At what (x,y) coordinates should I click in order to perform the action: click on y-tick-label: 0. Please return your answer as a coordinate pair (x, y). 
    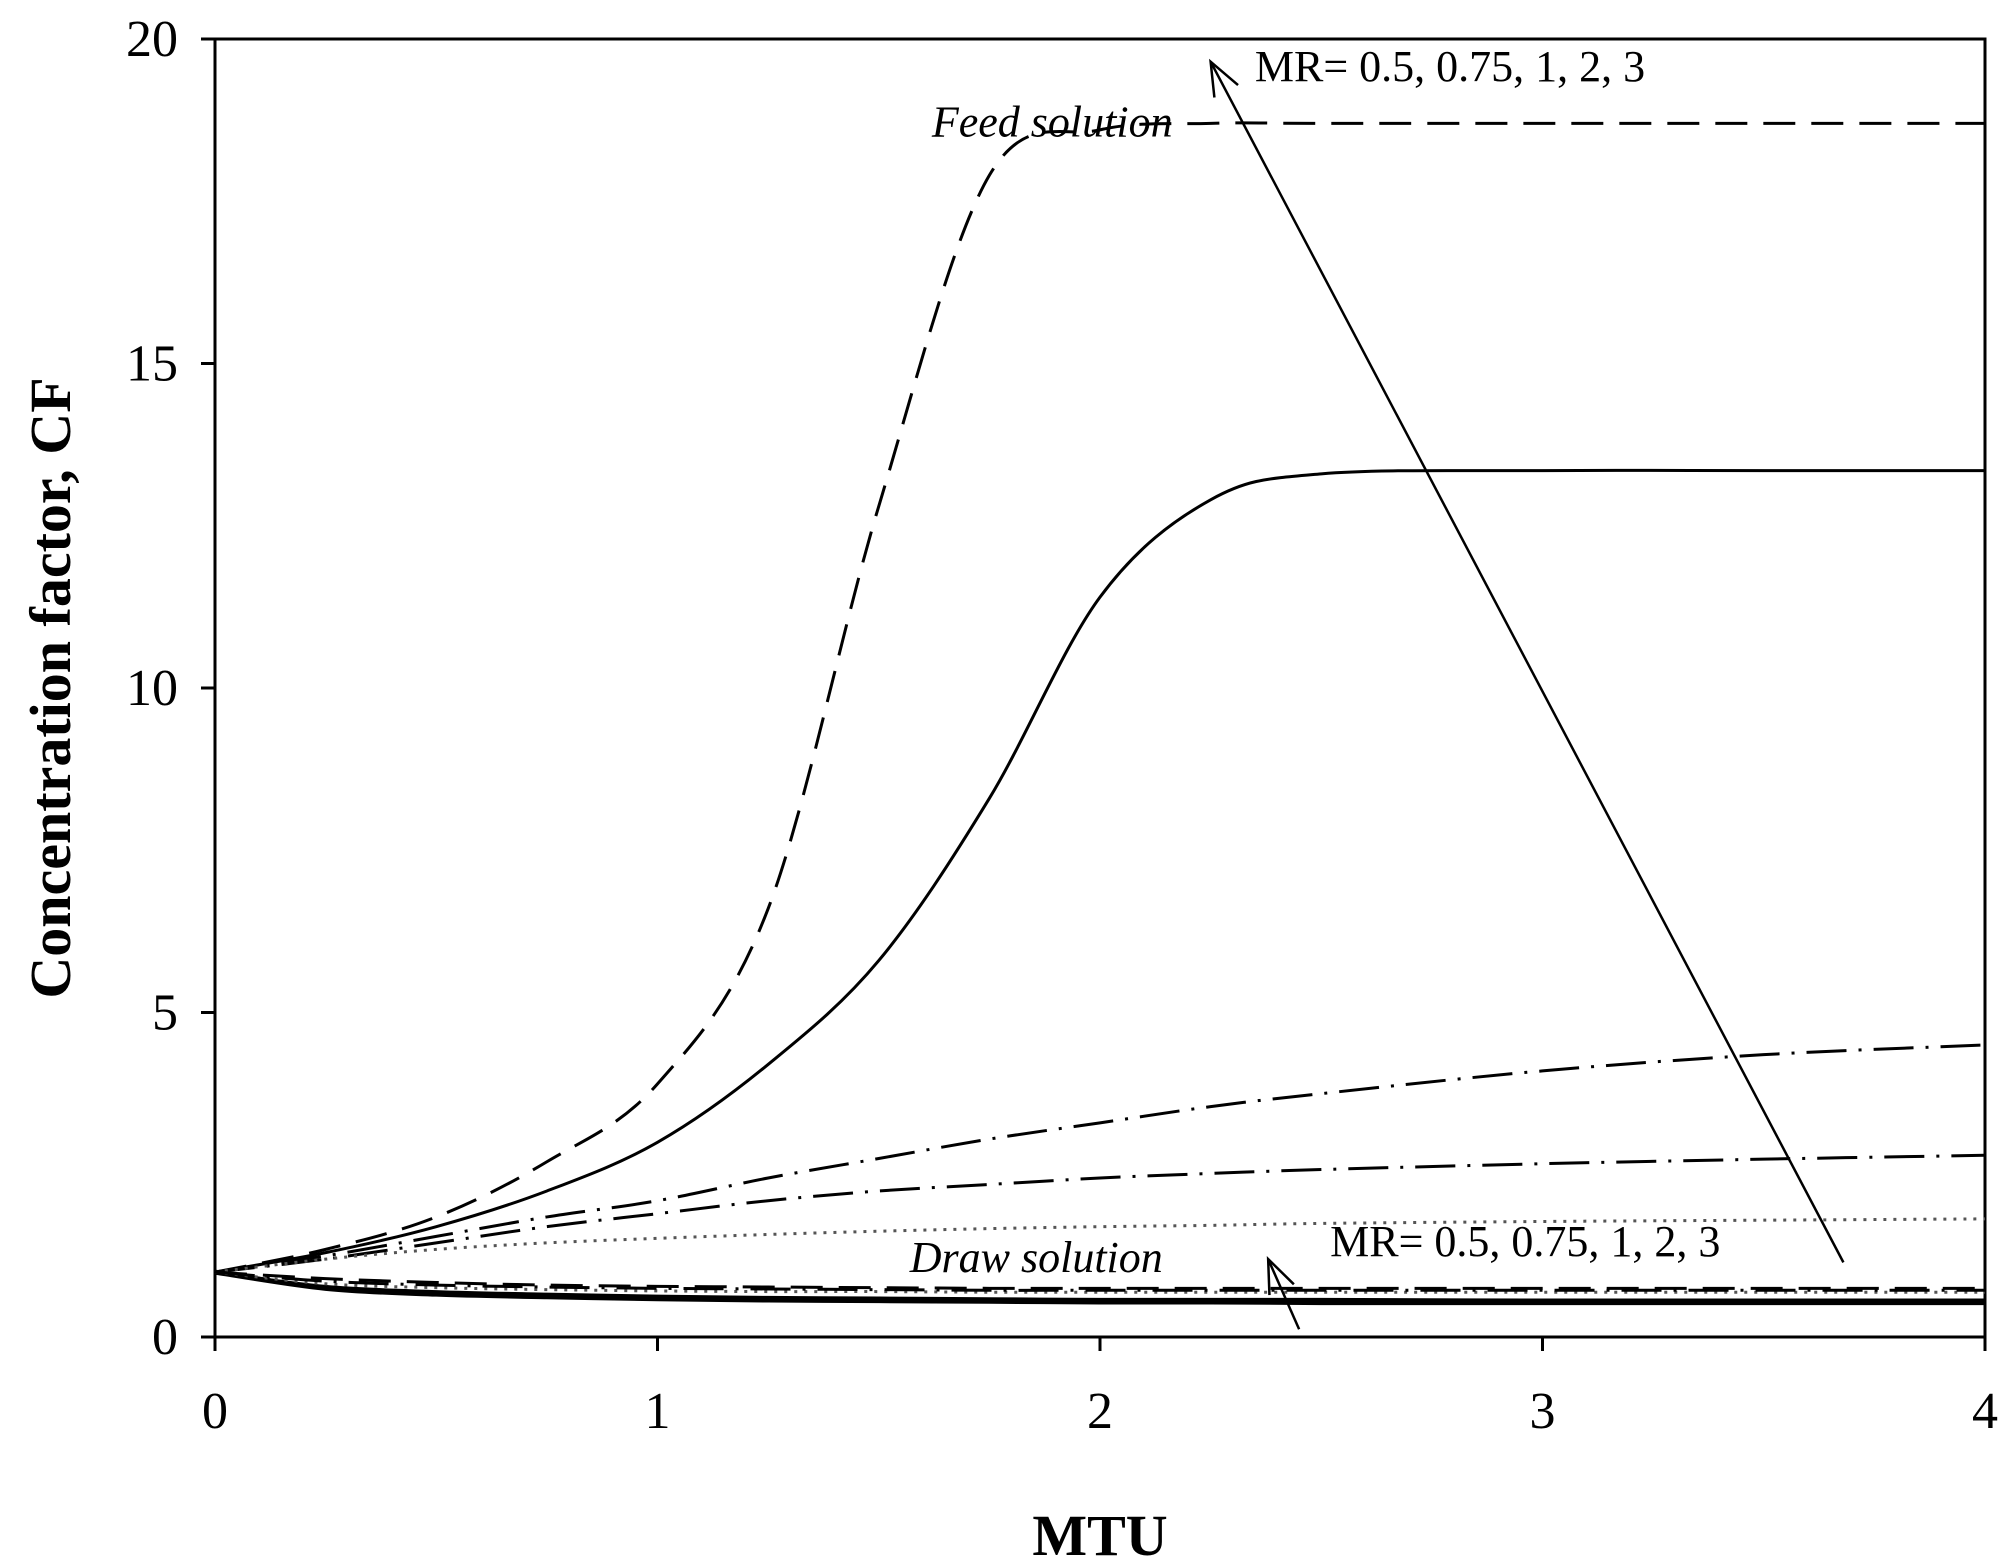
    Looking at the image, I should click on (165, 1337).